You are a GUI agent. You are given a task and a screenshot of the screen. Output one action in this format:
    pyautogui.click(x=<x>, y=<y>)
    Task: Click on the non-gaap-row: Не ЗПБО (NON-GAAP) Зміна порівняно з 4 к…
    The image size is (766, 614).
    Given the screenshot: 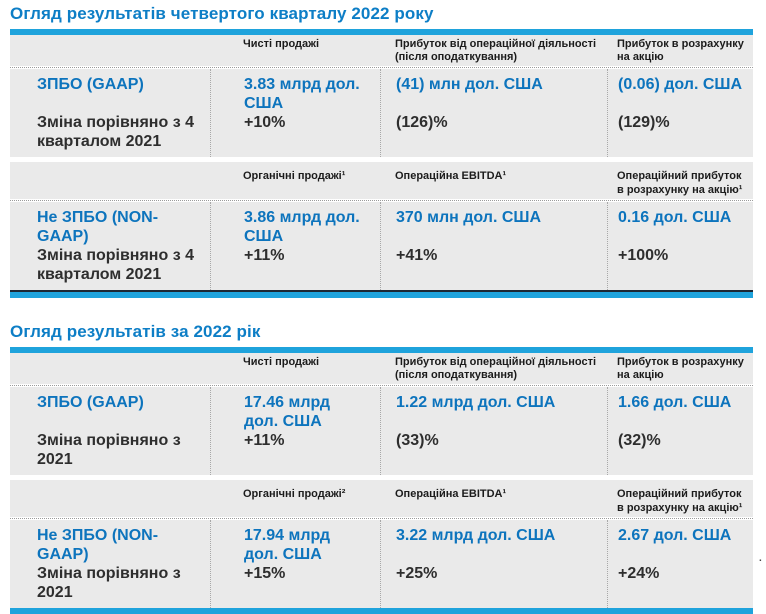 What is the action you would take?
    pyautogui.click(x=381, y=245)
    